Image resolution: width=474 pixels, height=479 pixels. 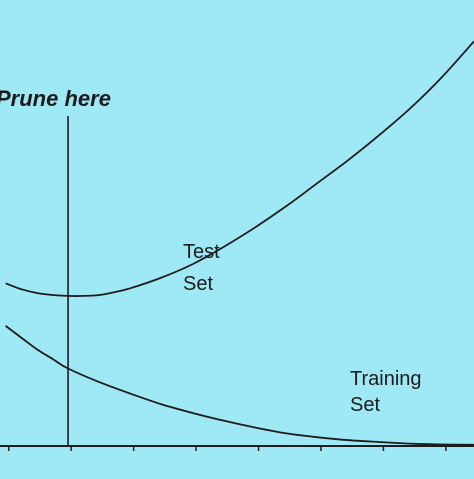 What do you see at coordinates (365, 405) in the screenshot?
I see `series-label-training-set-line-2: Set` at bounding box center [365, 405].